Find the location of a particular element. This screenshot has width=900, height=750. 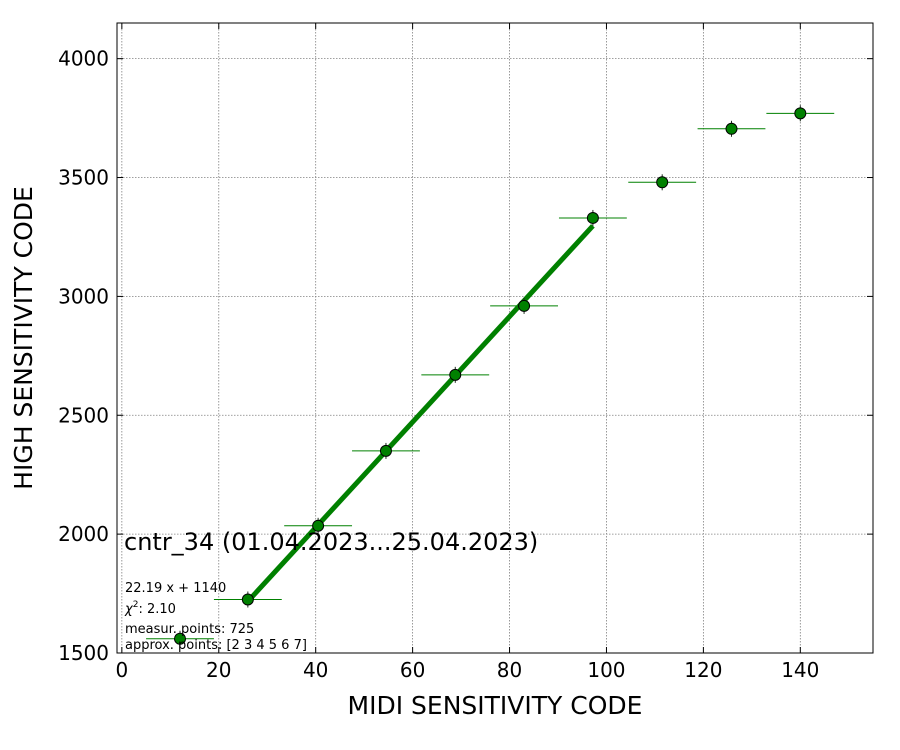

chi2-superscript: 2 is located at coordinates (136, 605).